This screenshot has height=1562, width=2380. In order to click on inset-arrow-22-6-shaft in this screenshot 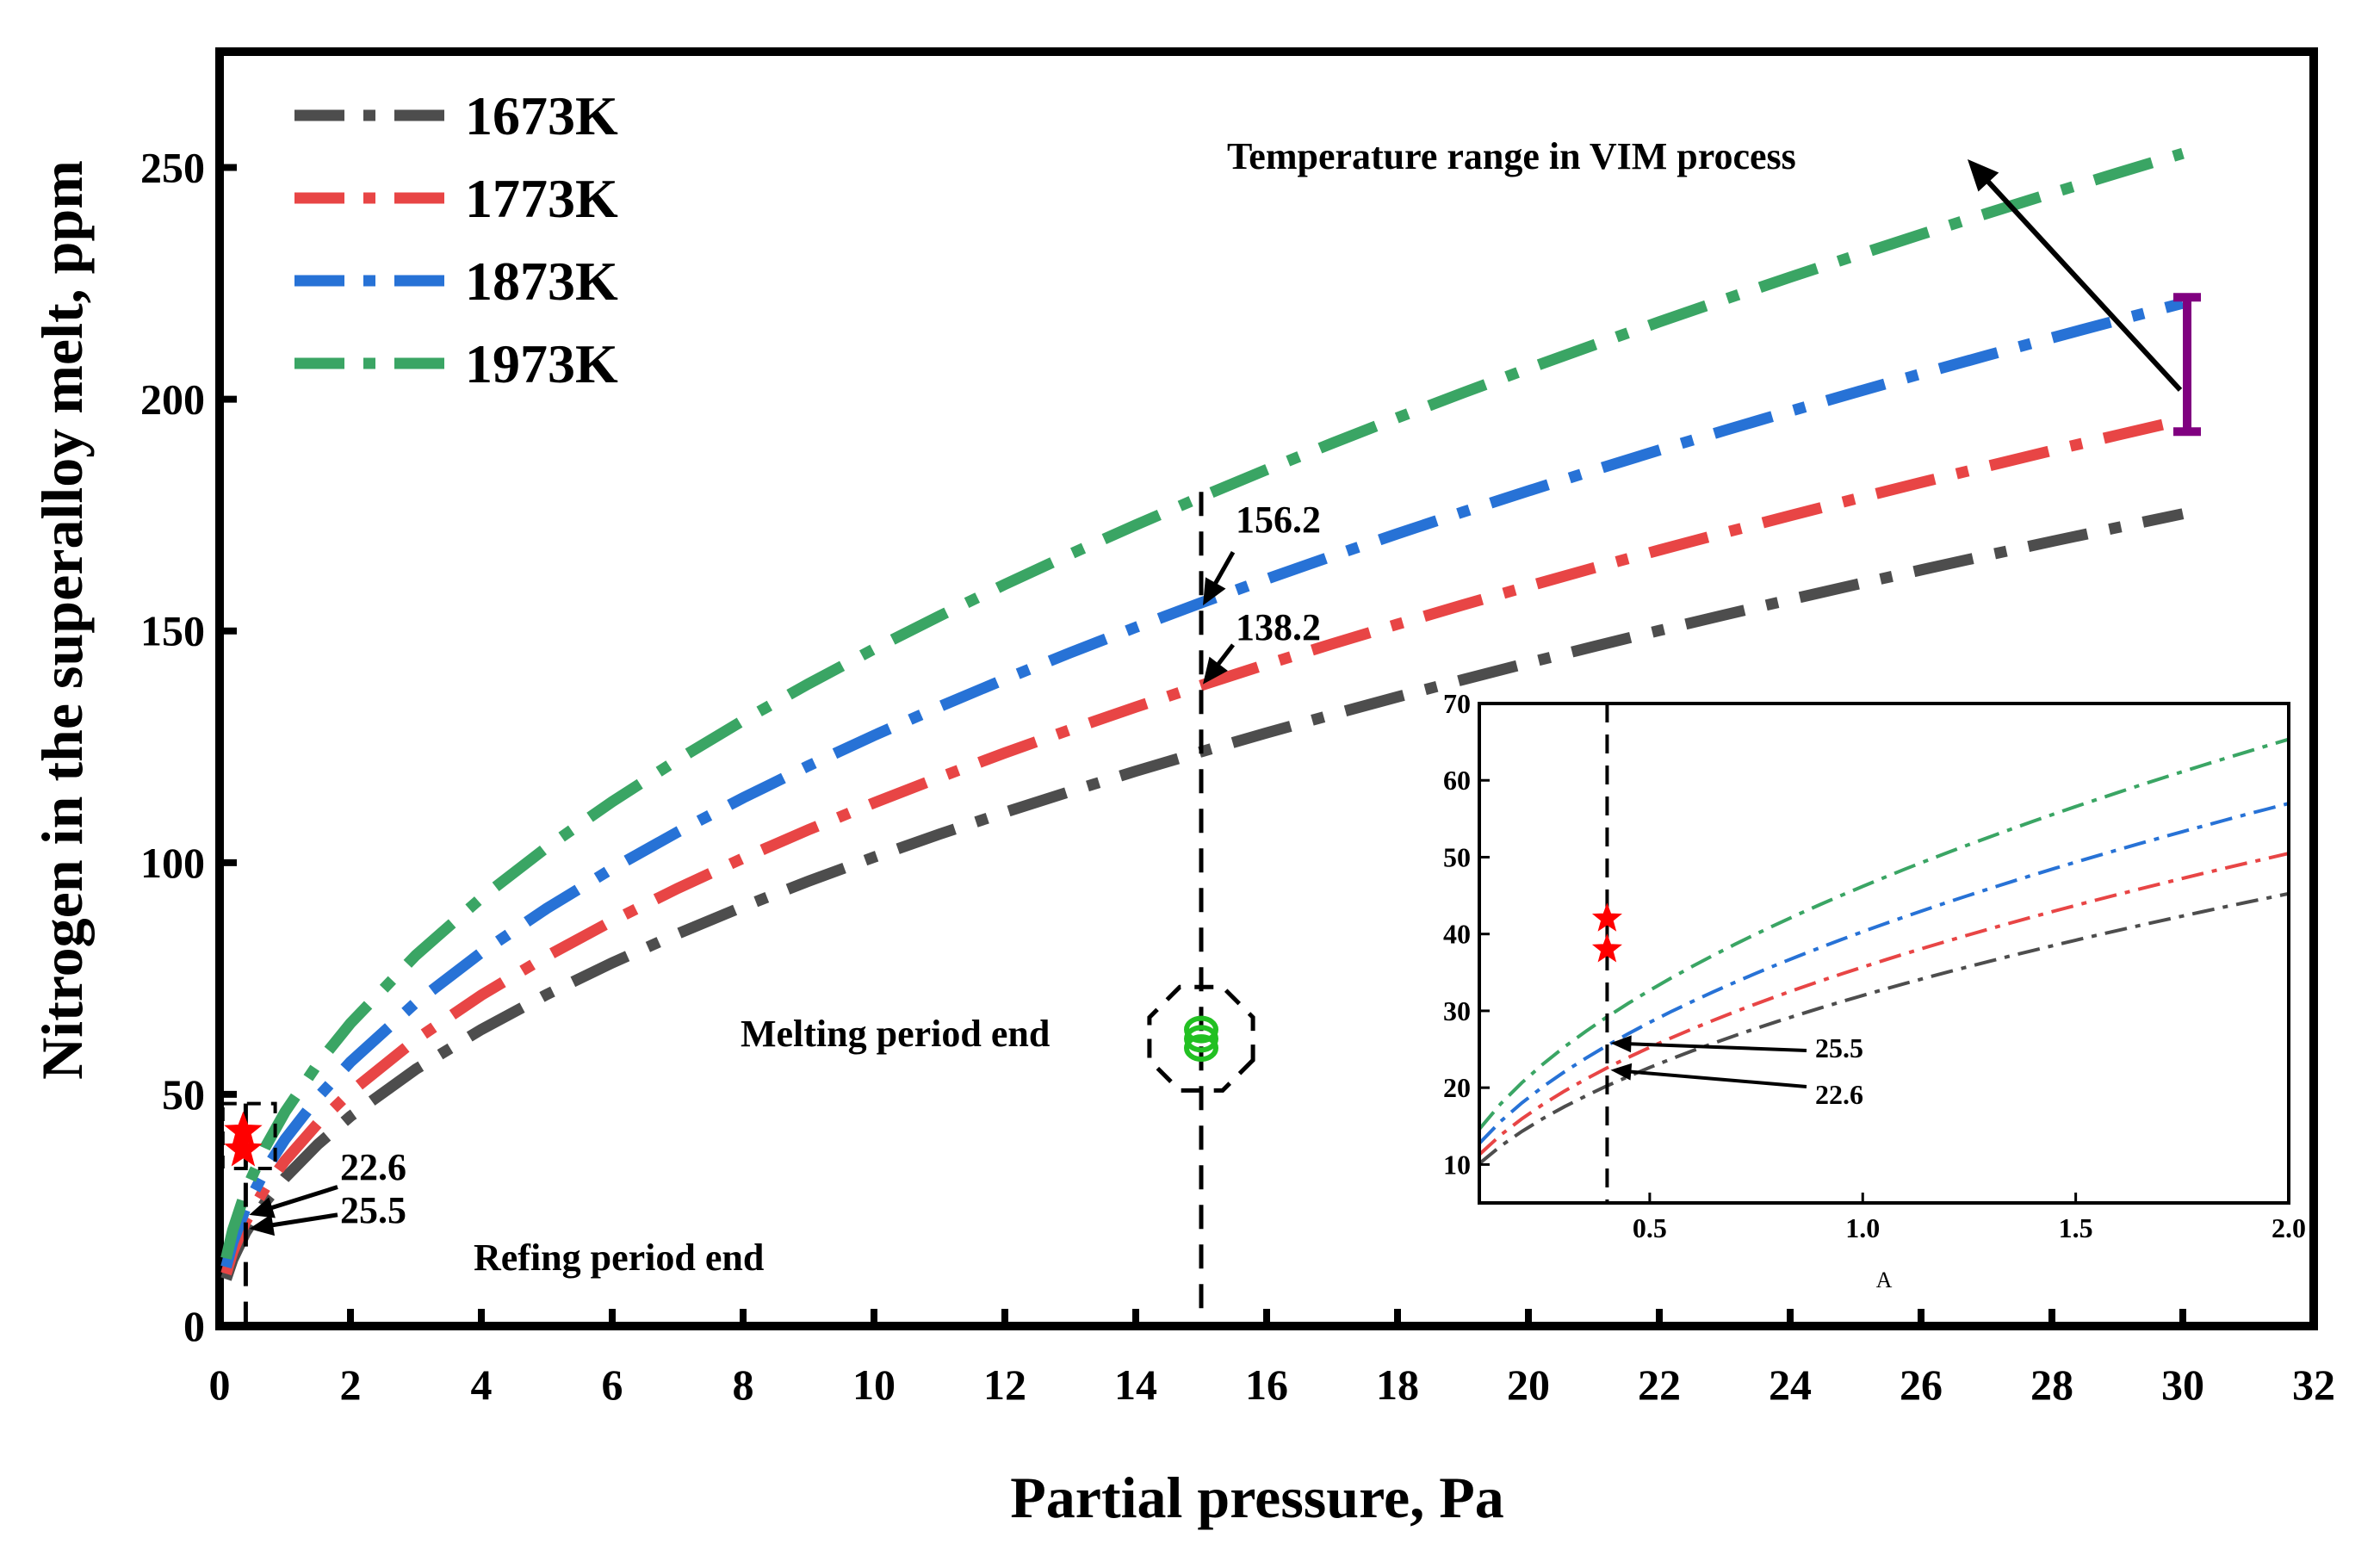, I will do `click(1717, 1078)`.